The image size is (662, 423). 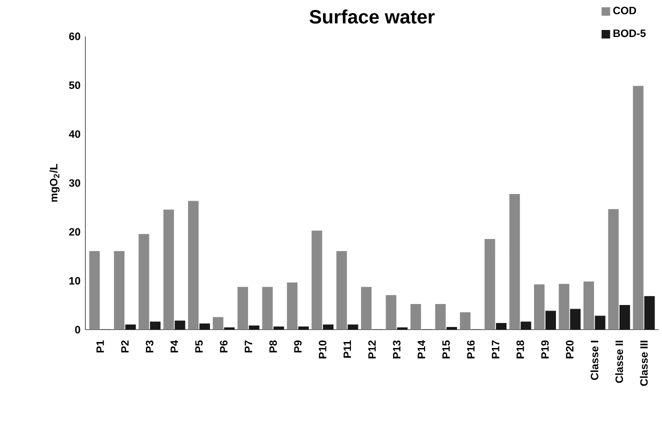 What do you see at coordinates (644, 363) in the screenshot?
I see `x-tick-label: Classe III` at bounding box center [644, 363].